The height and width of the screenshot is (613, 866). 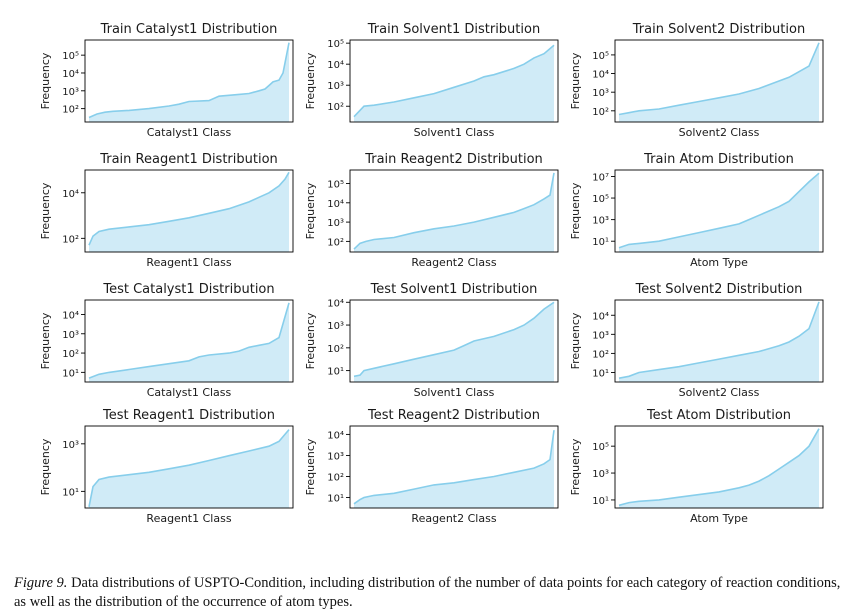 I want to click on chart-title: Test Atom Distribution, so click(x=718, y=415).